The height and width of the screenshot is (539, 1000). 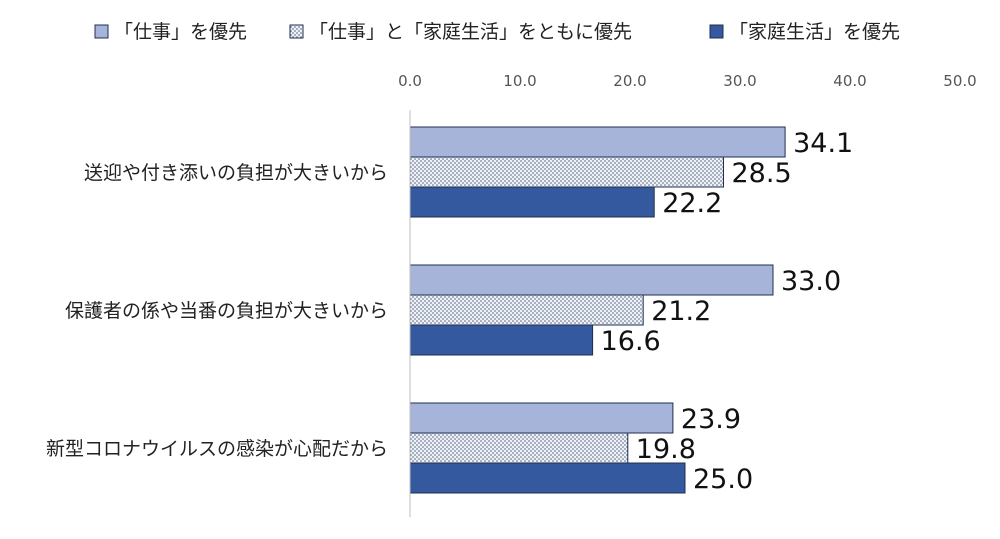 I want to click on legend-label: 「仕事」を優先, so click(x=180, y=32).